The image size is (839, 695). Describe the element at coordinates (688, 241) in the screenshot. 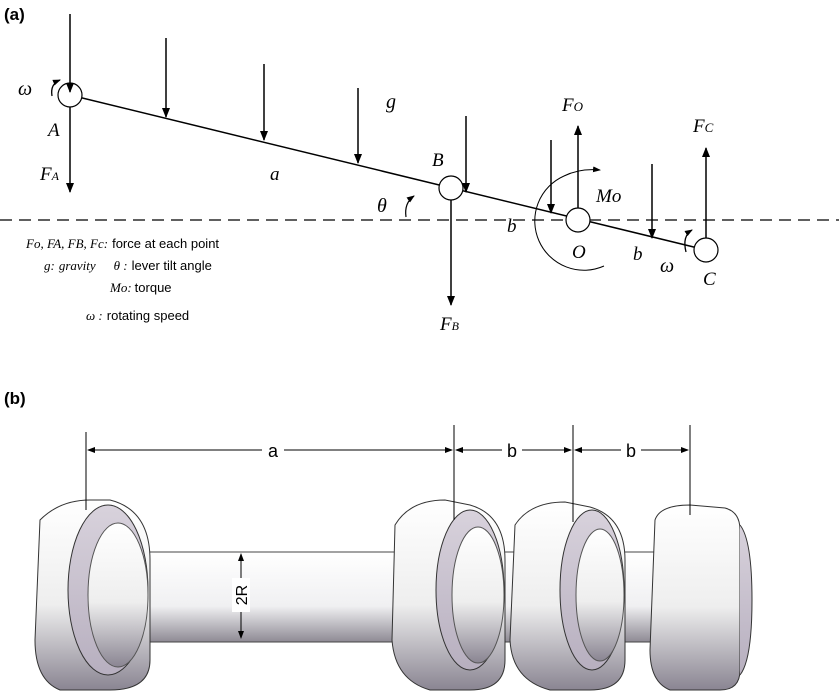

I see `rotation-arrow-c-icon` at that location.